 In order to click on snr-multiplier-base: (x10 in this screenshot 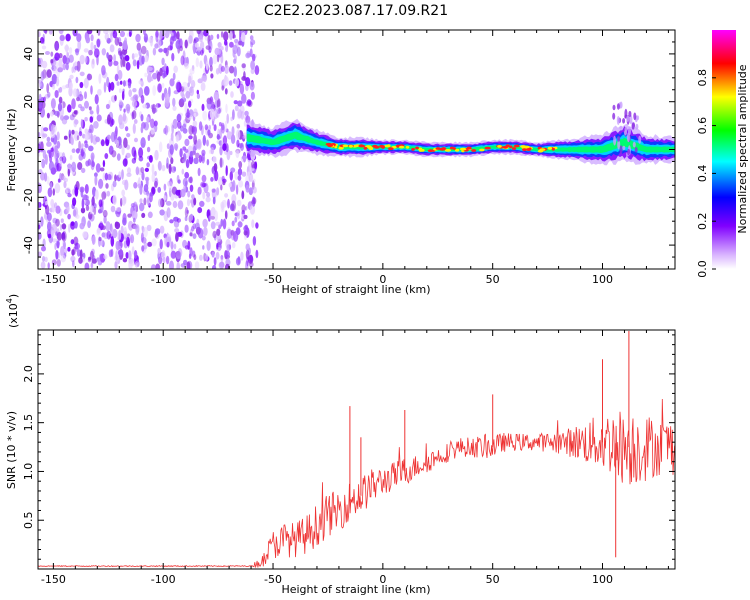, I will do `click(13, 315)`.